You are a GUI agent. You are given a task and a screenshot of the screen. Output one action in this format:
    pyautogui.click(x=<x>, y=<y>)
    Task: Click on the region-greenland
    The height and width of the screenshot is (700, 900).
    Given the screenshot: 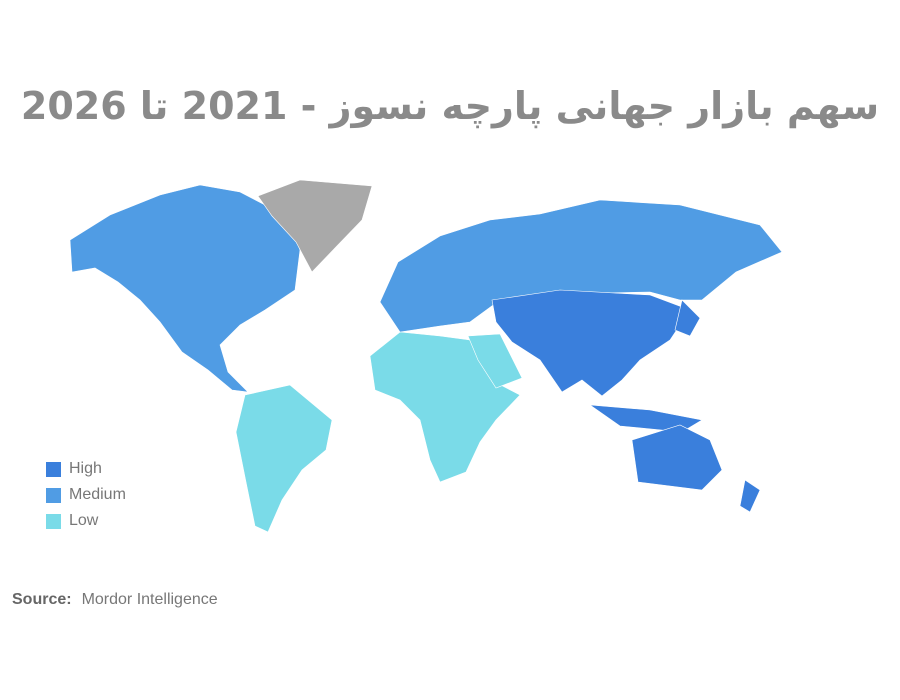 What is the action you would take?
    pyautogui.click(x=315, y=226)
    